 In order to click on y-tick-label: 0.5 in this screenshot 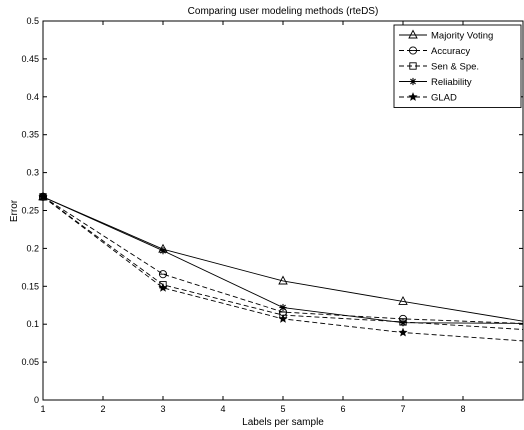, I will do `click(32, 21)`.